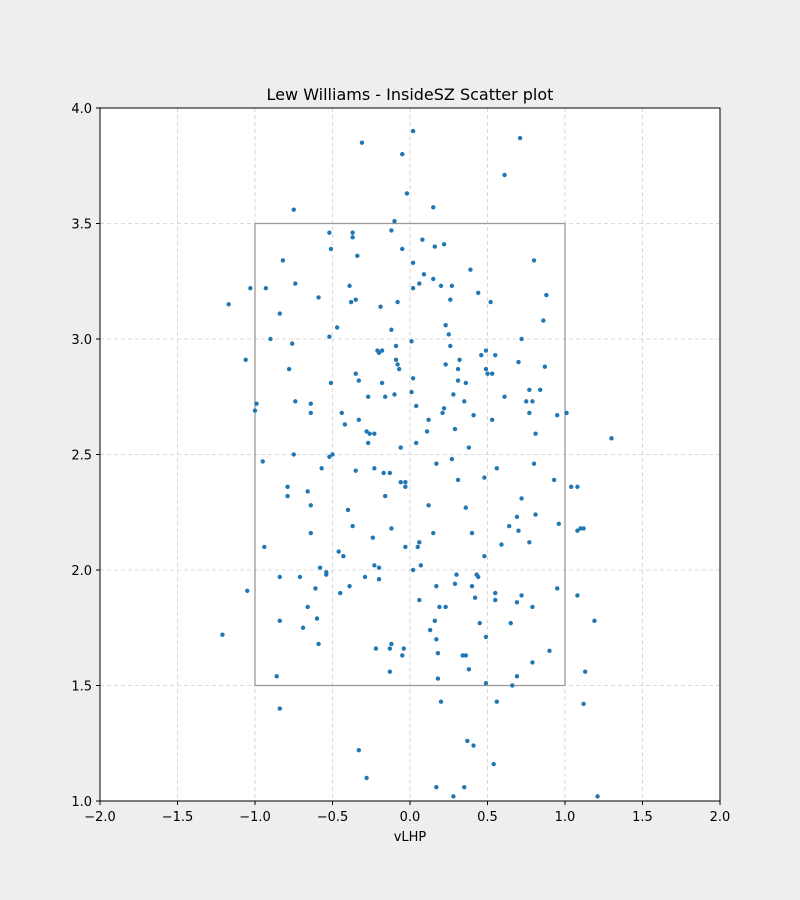 Image resolution: width=800 pixels, height=900 pixels. Describe the element at coordinates (81, 109) in the screenshot. I see `y-tick-label: 4.0` at that location.